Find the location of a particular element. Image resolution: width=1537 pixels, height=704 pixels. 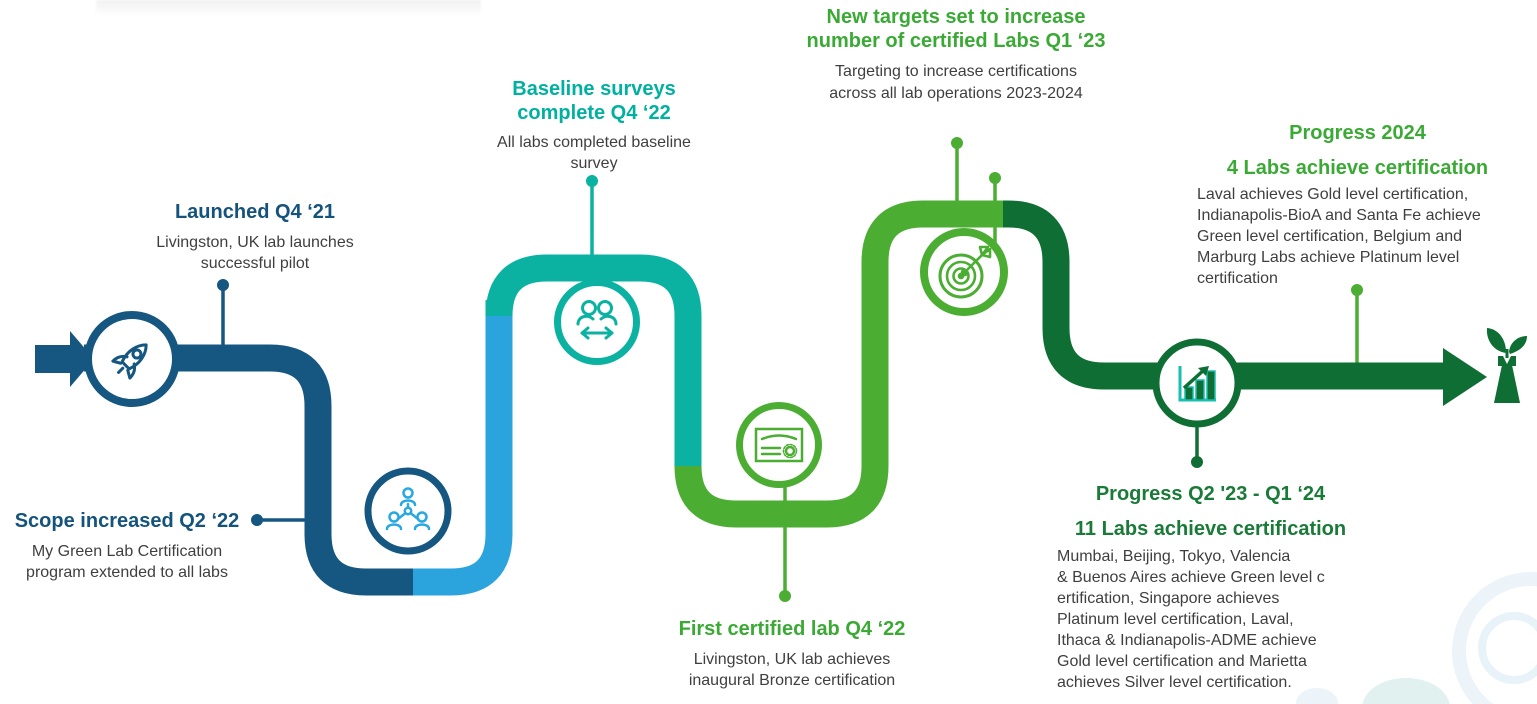

heading-launched: Launched Q4 ‘21 is located at coordinates (255, 212).